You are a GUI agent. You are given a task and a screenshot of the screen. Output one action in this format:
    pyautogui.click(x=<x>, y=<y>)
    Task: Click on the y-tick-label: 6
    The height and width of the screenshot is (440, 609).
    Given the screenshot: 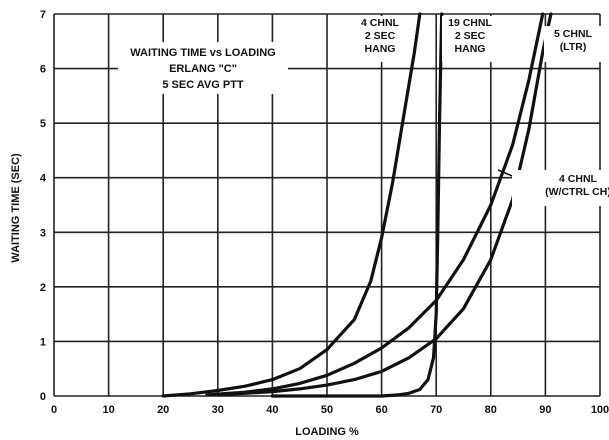 What is the action you would take?
    pyautogui.click(x=43, y=70)
    